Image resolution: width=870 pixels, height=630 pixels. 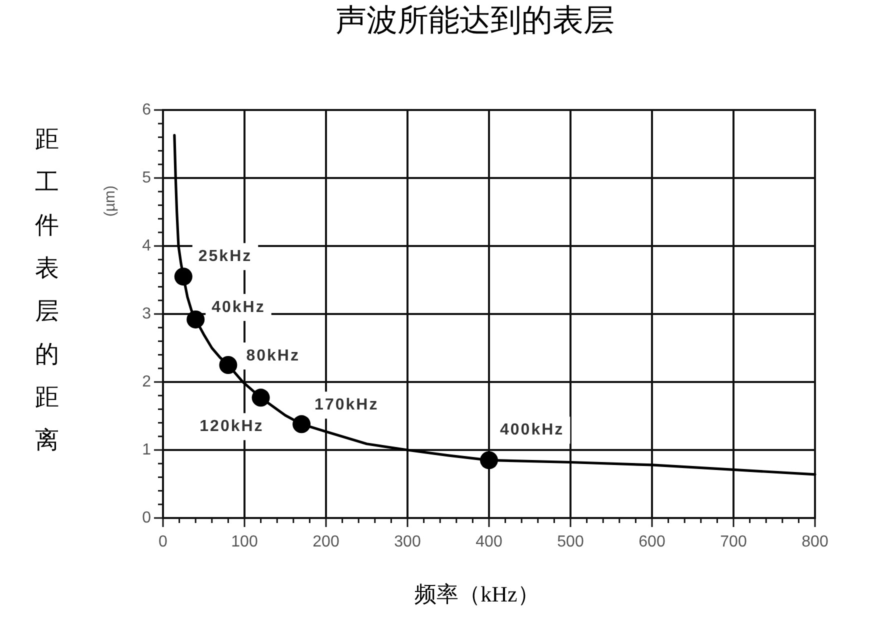 I want to click on x-tick-label: 800, so click(x=815, y=542).